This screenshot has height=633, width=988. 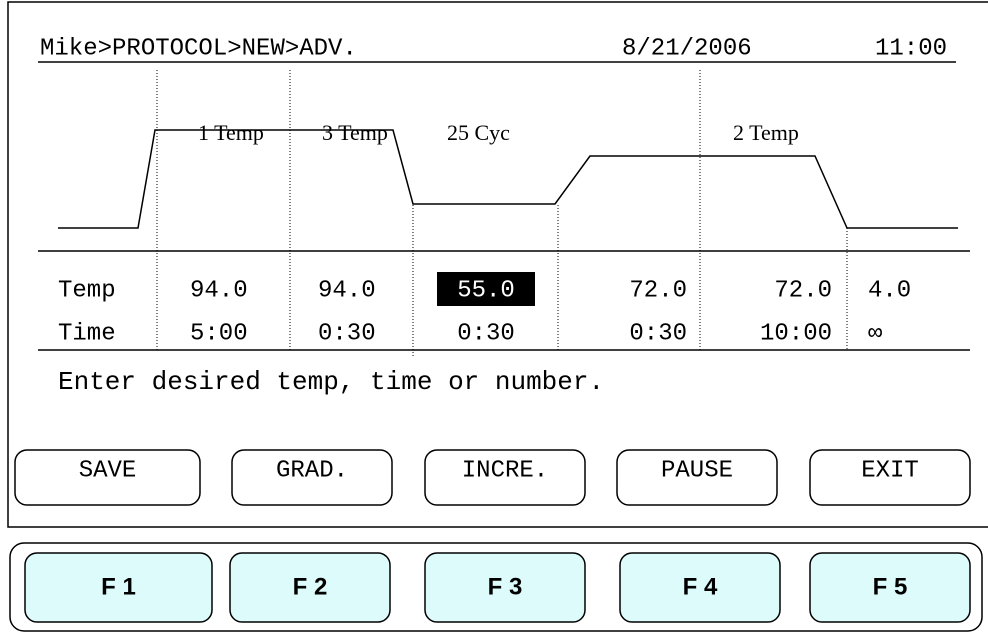 What do you see at coordinates (108, 470) in the screenshot?
I see `softkey-label: SAVE` at bounding box center [108, 470].